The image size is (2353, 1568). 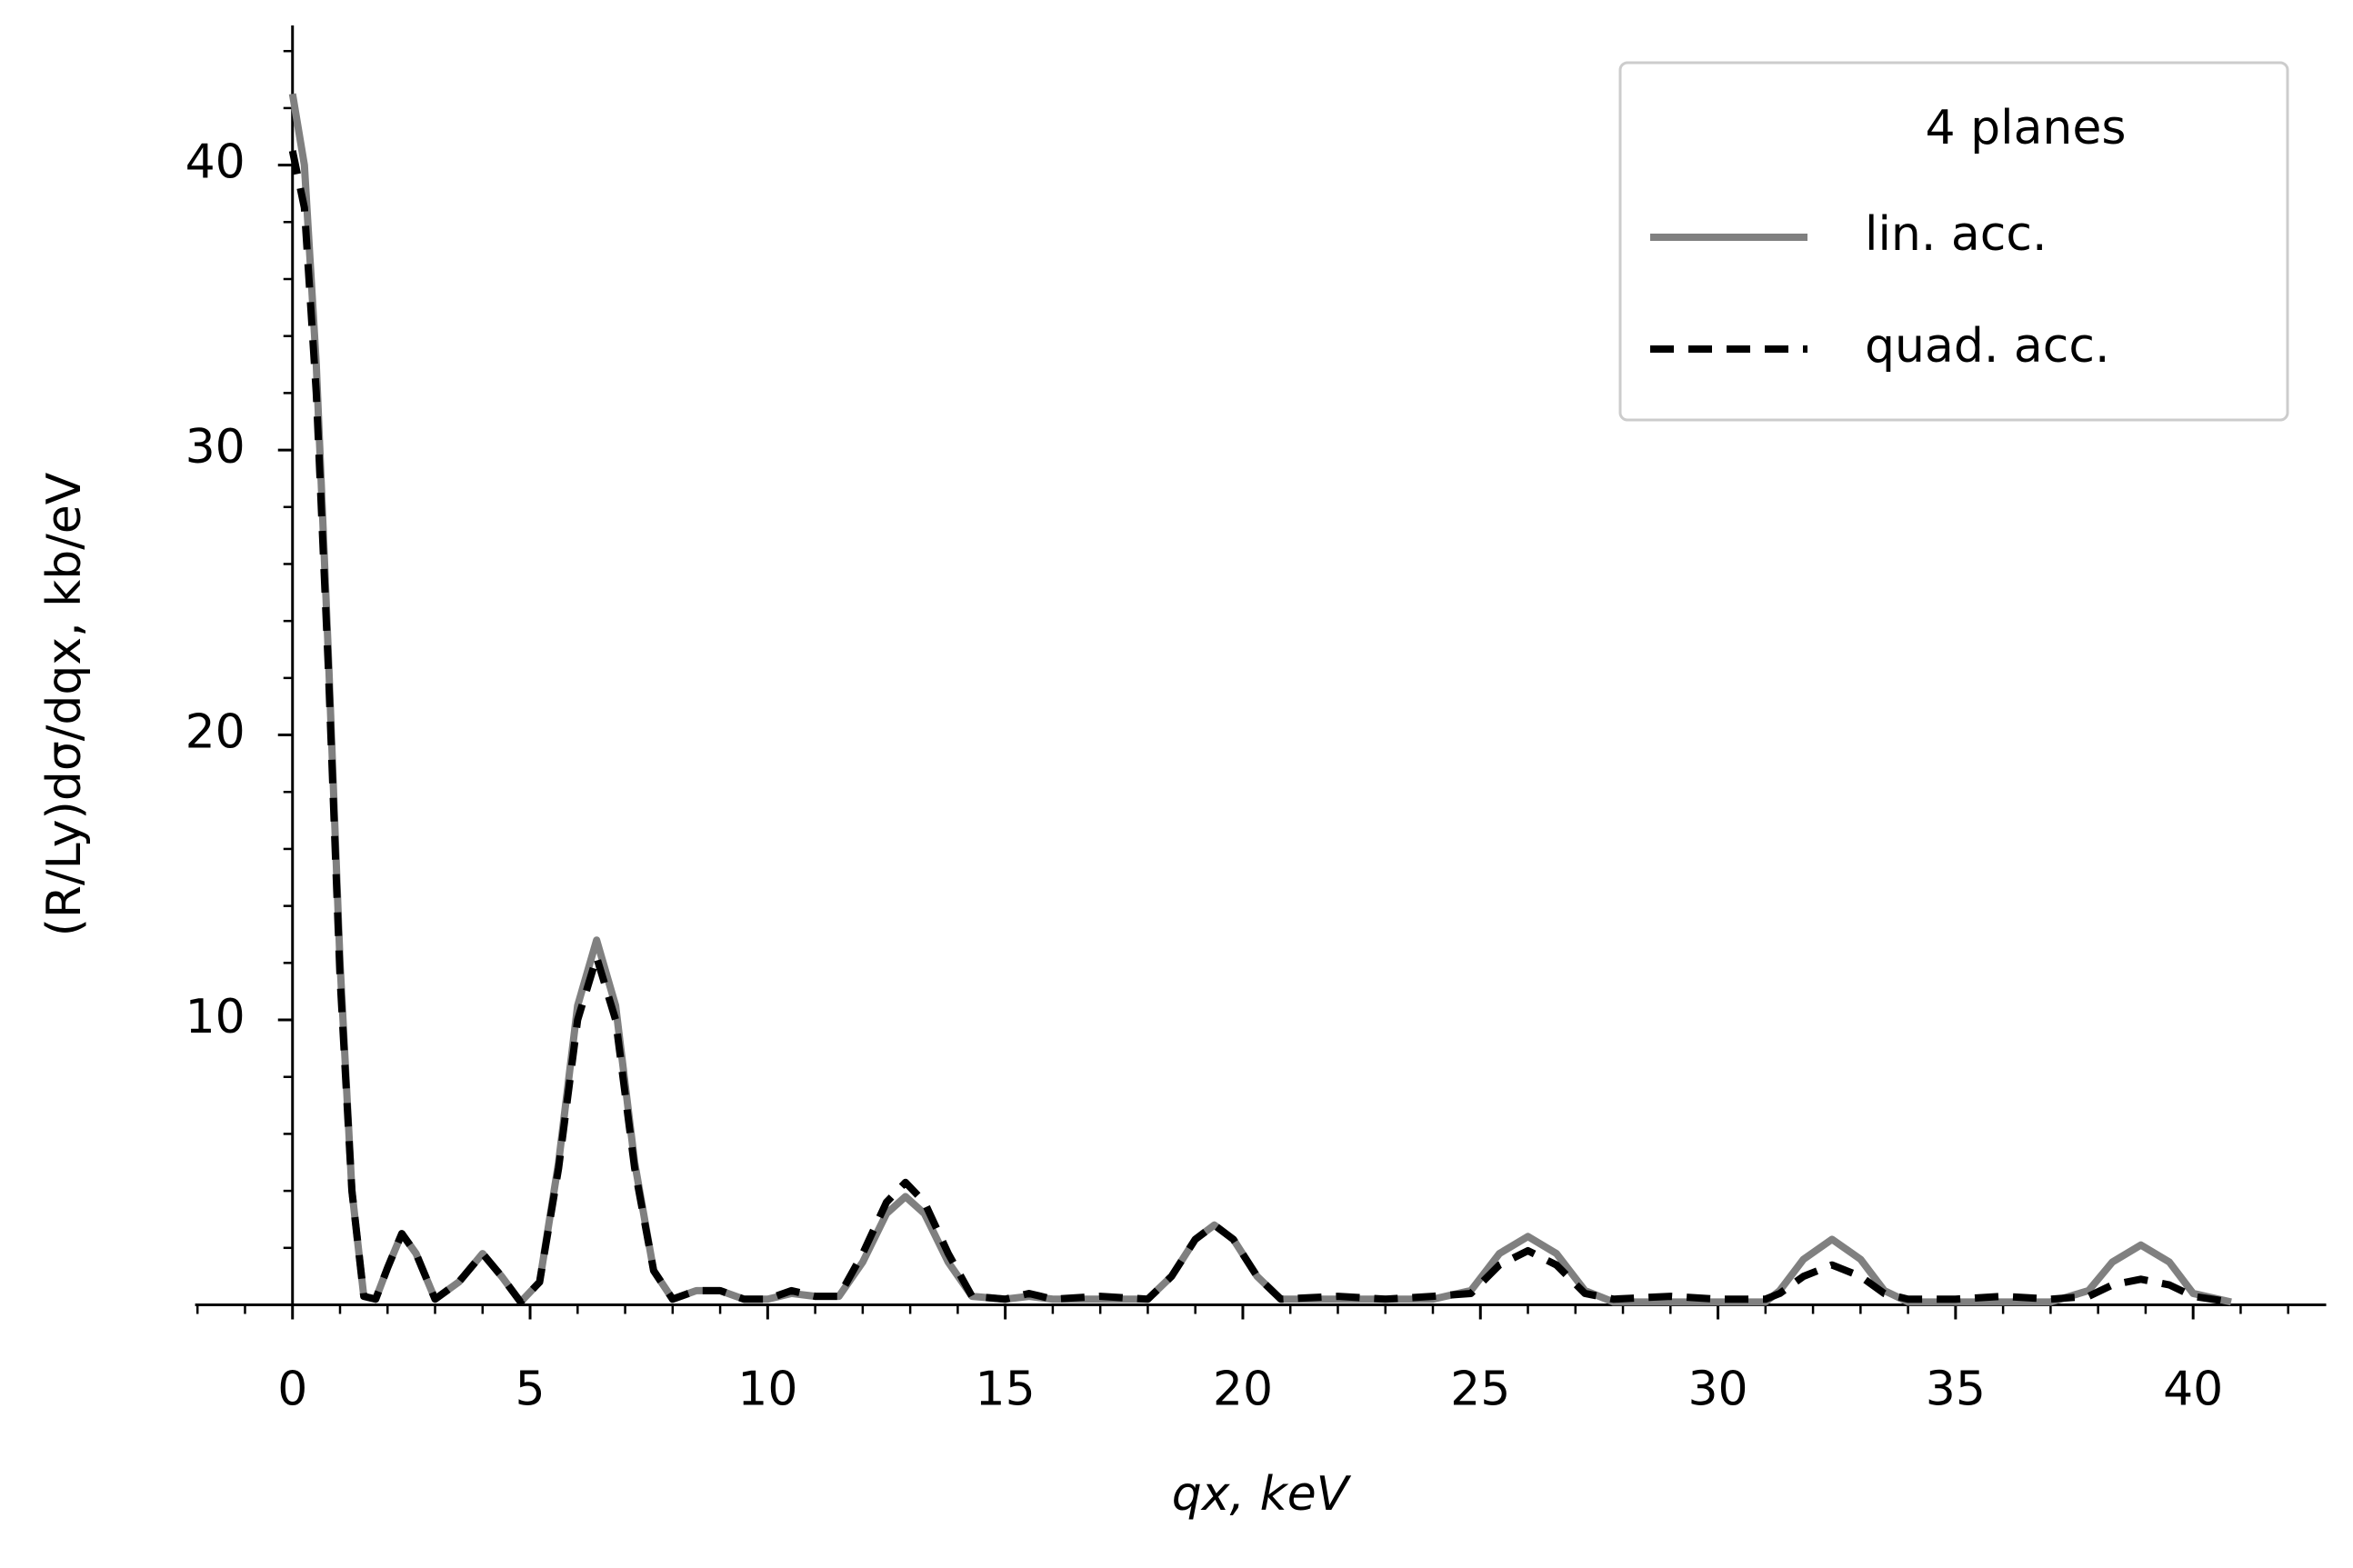 What do you see at coordinates (767, 1390) in the screenshot?
I see `x-tick-label: 10` at bounding box center [767, 1390].